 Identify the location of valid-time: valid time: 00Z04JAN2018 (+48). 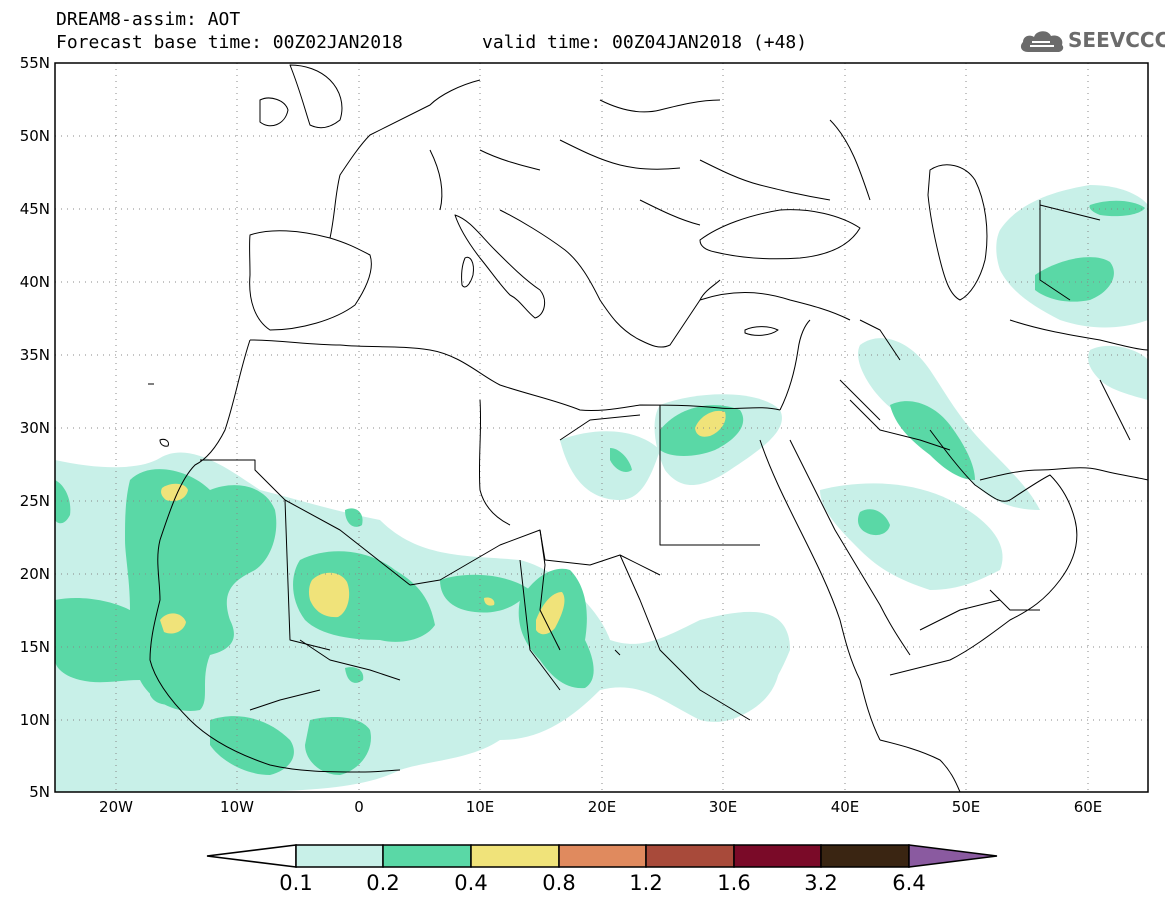
(645, 42).